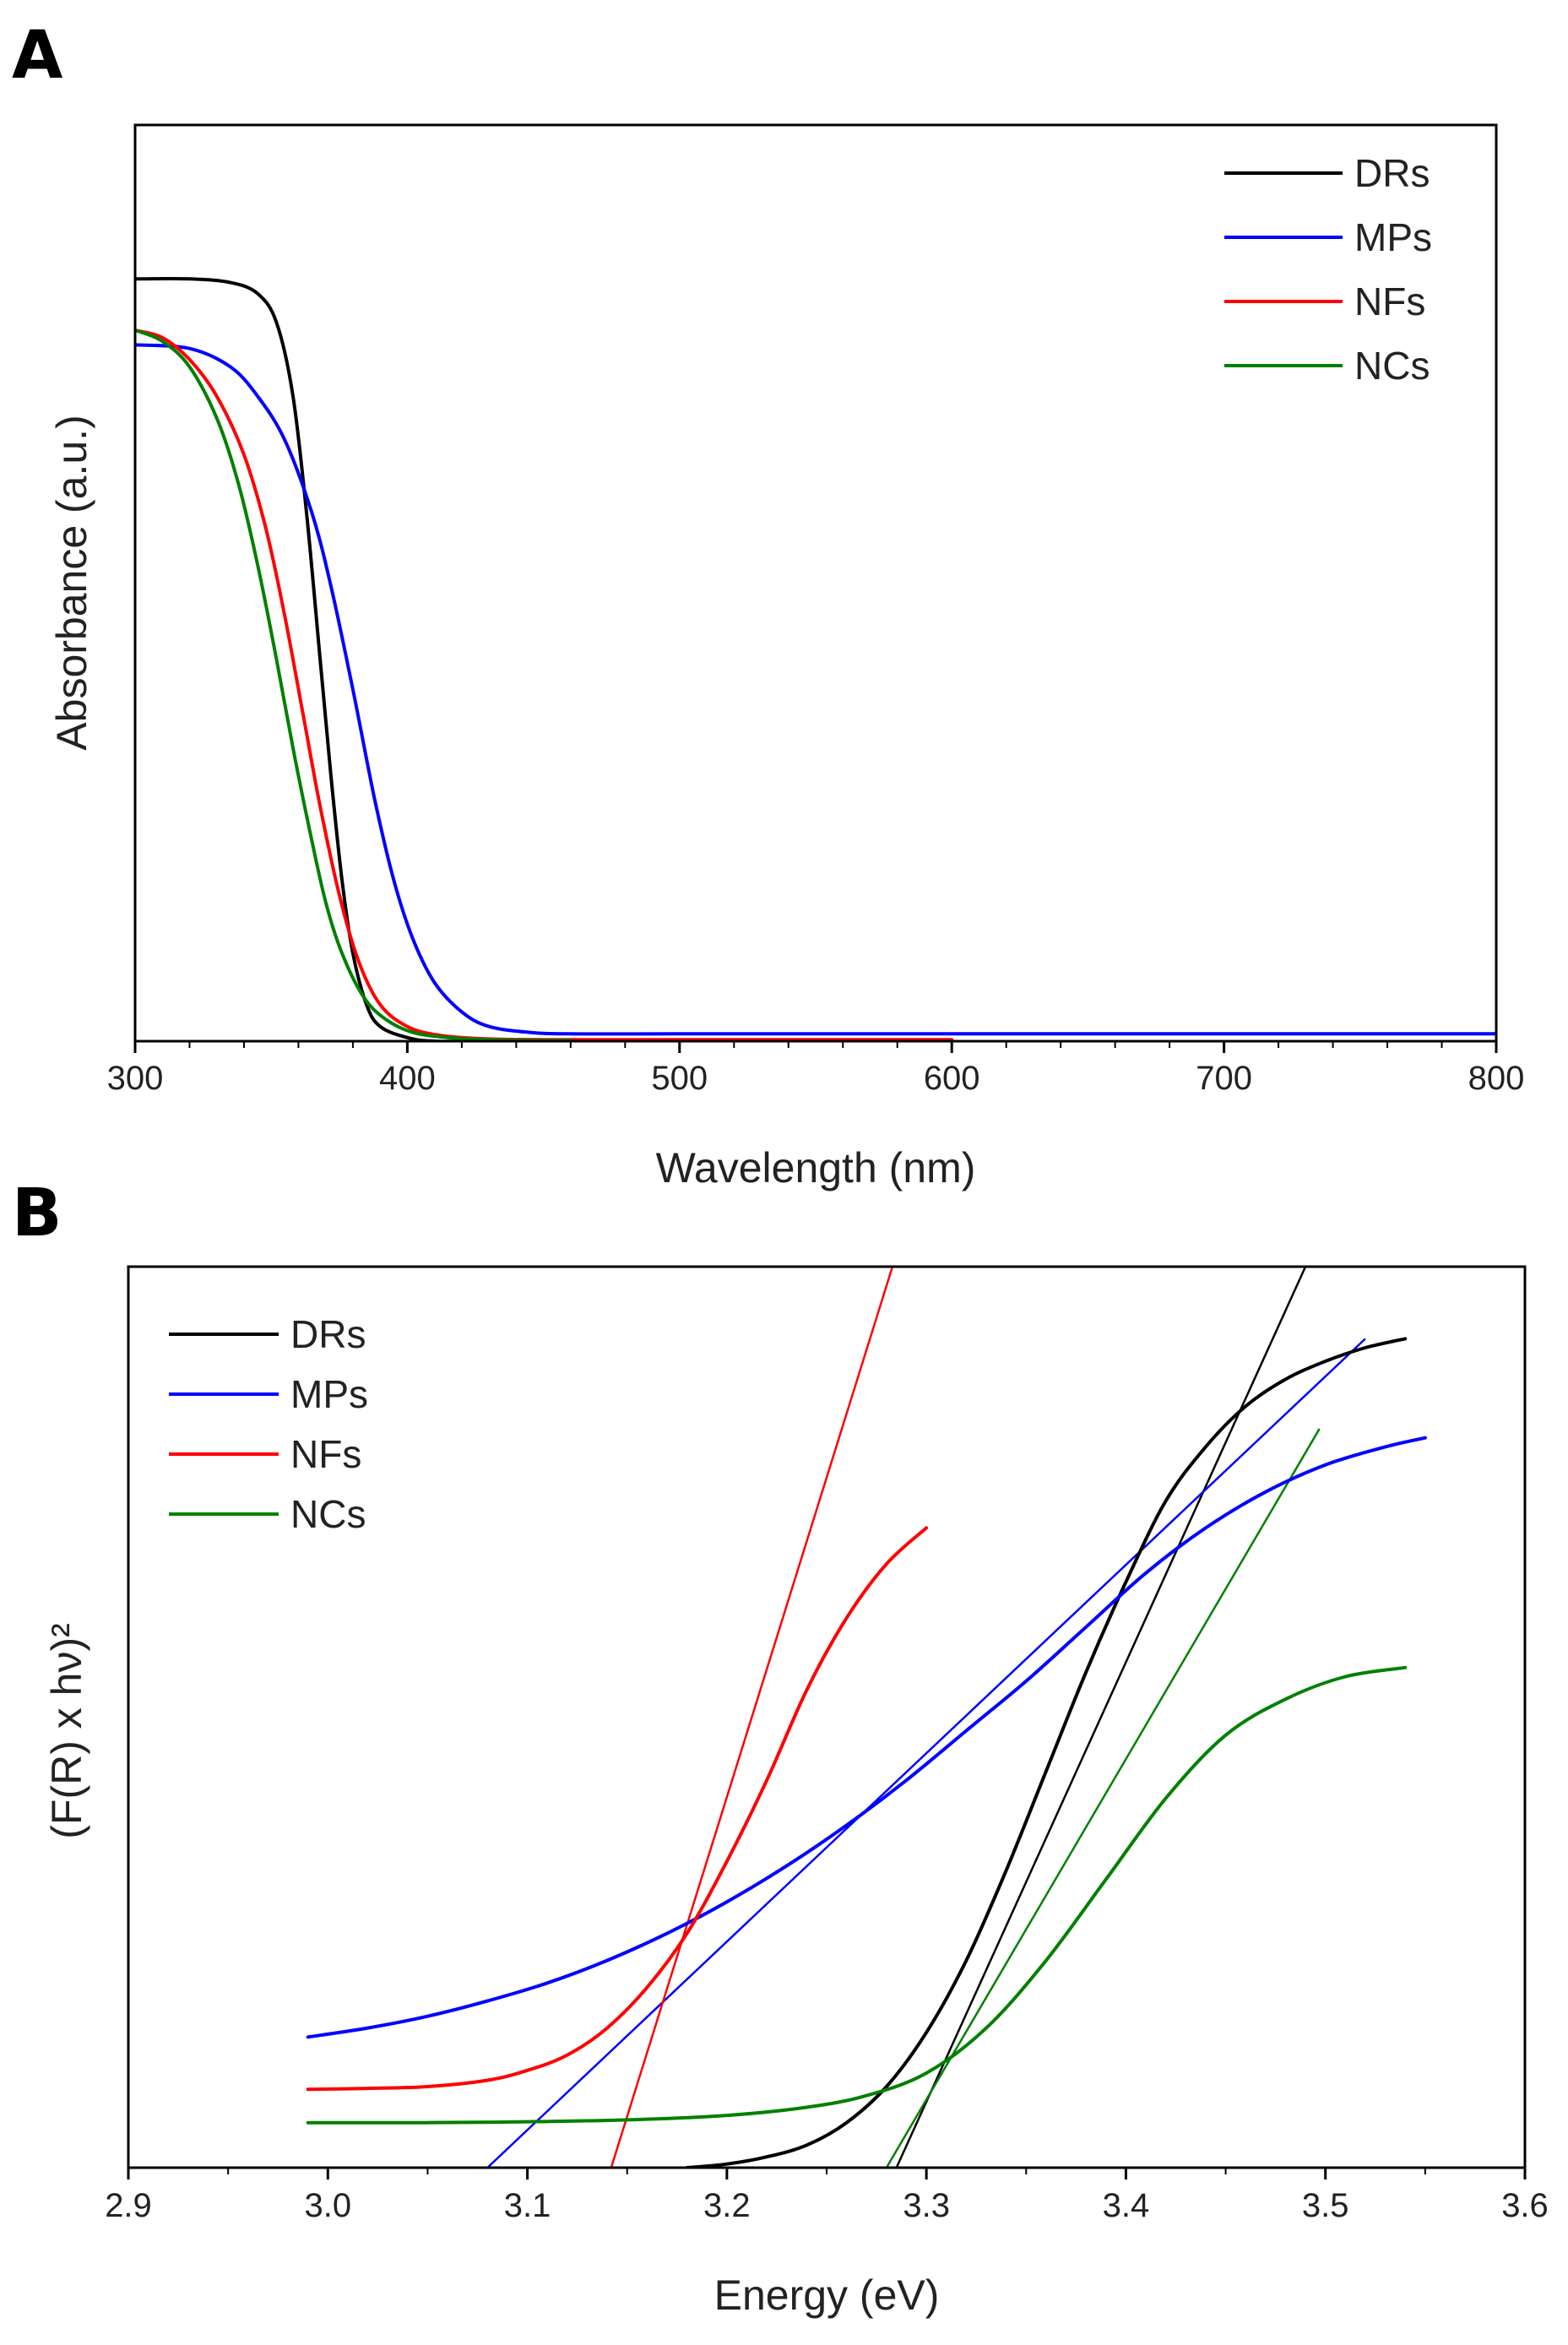  Describe the element at coordinates (268, 1424) in the screenshot. I see `panel-b-legend: DRs MPs NFs NCs` at that location.